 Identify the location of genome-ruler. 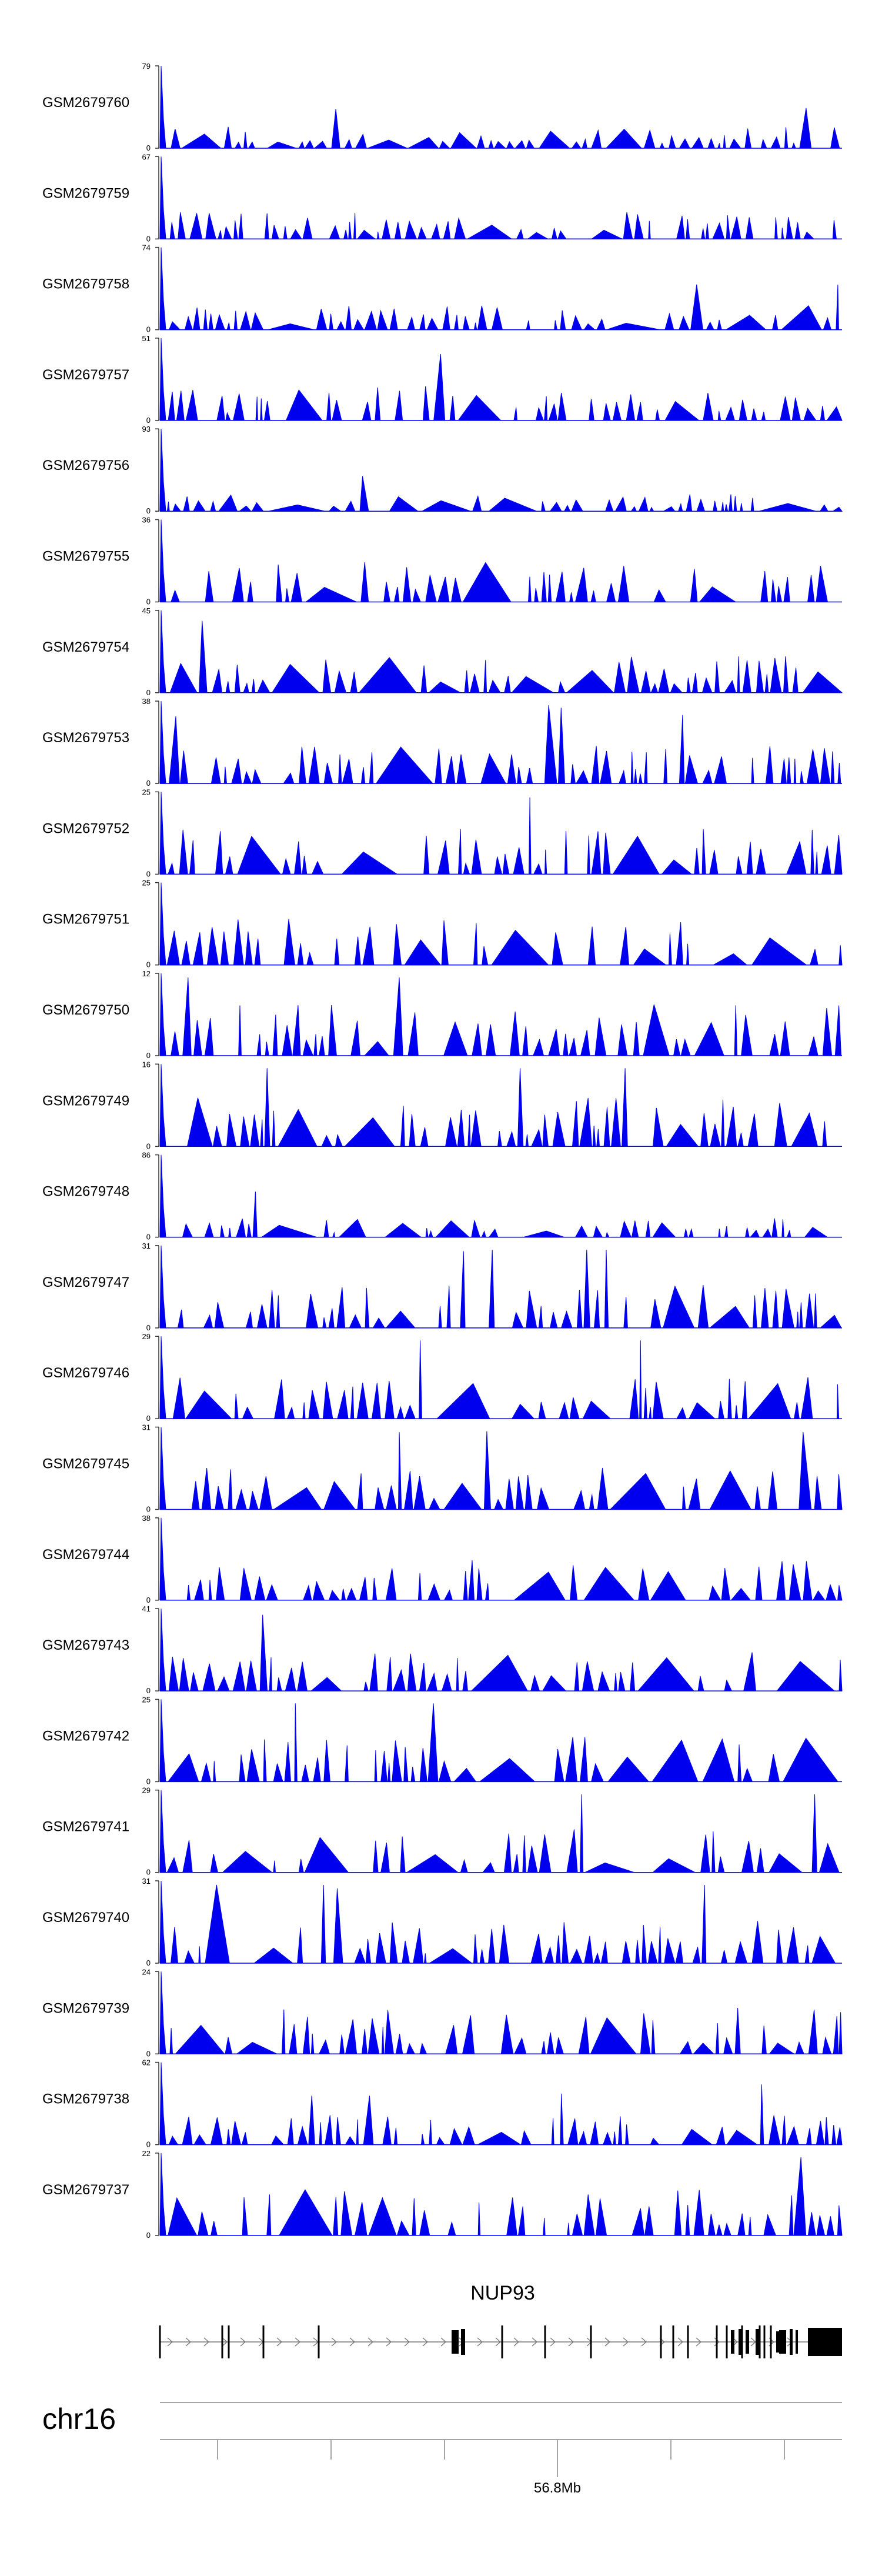
(501, 2439).